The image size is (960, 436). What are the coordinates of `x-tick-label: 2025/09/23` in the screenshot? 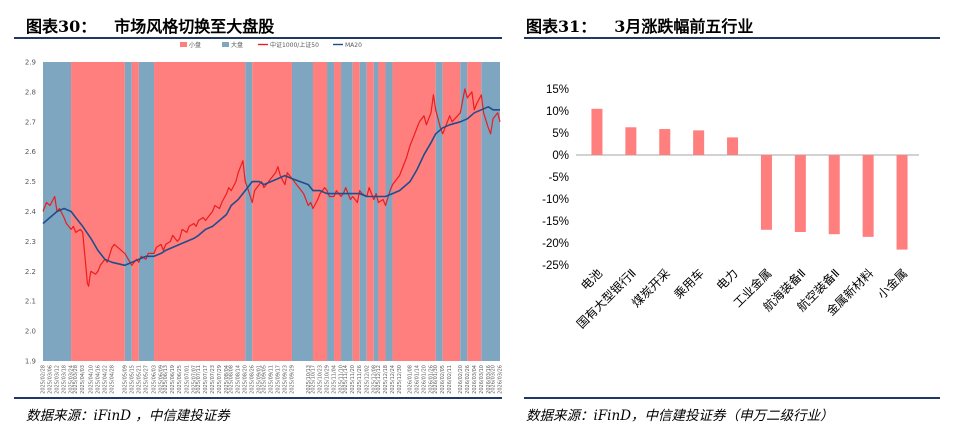 It's located at (285, 379).